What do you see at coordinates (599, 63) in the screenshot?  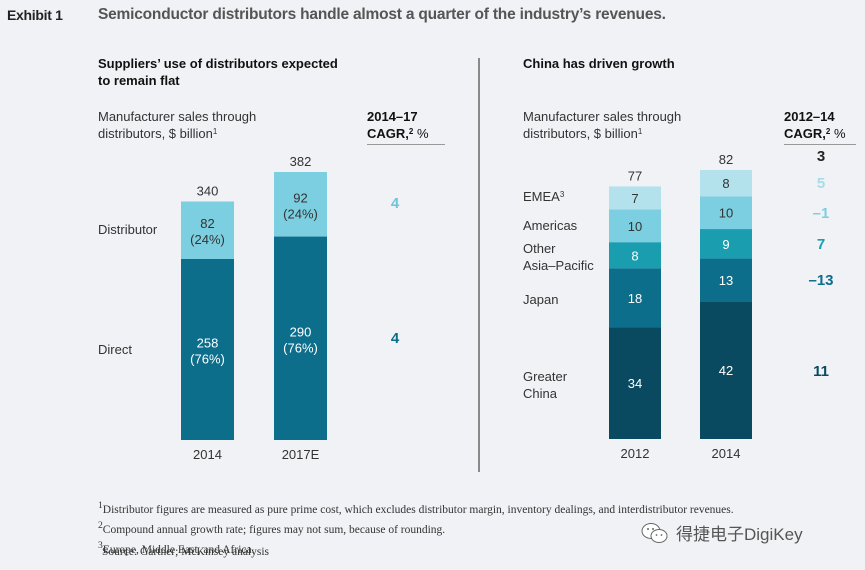 I see `right-subtitle: China has driven growth` at bounding box center [599, 63].